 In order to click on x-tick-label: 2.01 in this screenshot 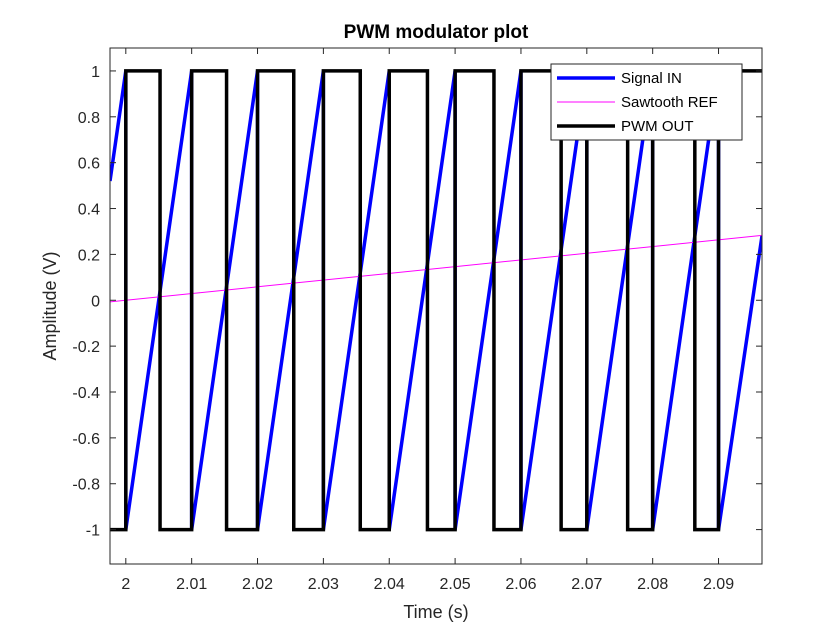, I will do `click(191, 584)`.